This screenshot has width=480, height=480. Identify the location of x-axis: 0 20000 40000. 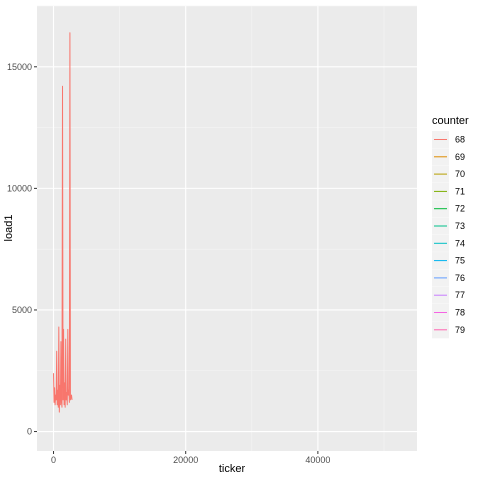
(190, 458).